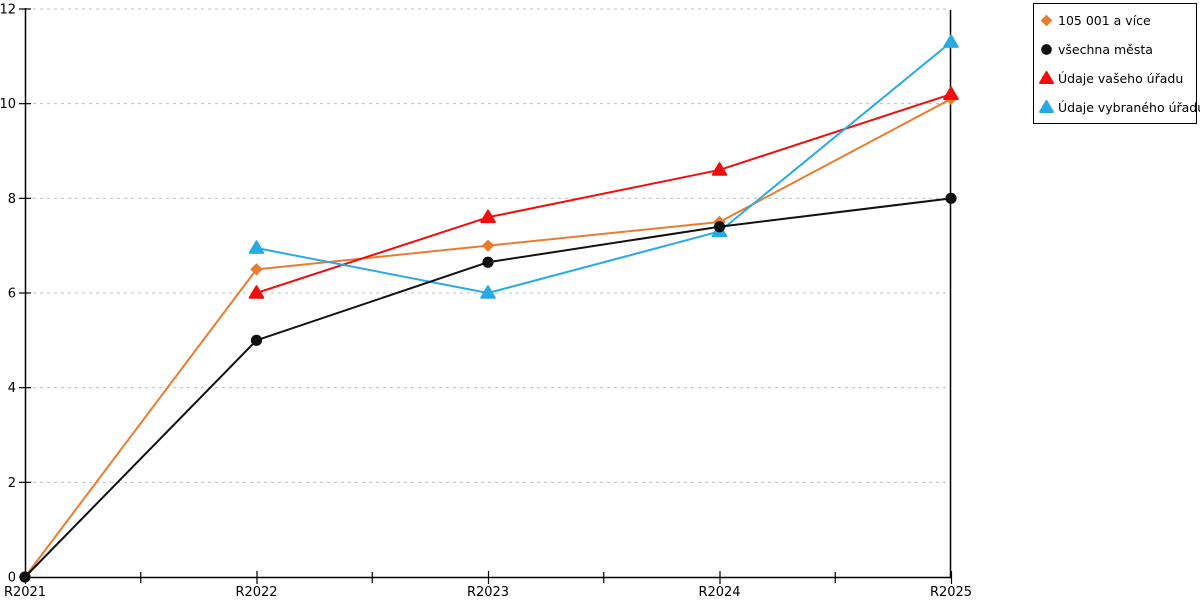 The height and width of the screenshot is (600, 1200). Describe the element at coordinates (1121, 78) in the screenshot. I see `legend-label: Údaje vašeho úřadu` at that location.